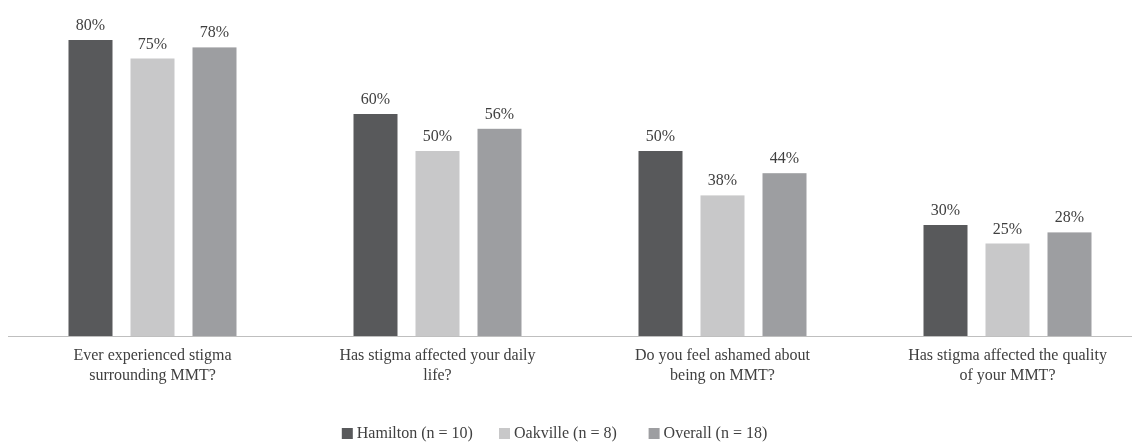 The height and width of the screenshot is (448, 1140). What do you see at coordinates (1007, 365) in the screenshot?
I see `x-tick-label: Has stigma affected the quality of your MMT?` at bounding box center [1007, 365].